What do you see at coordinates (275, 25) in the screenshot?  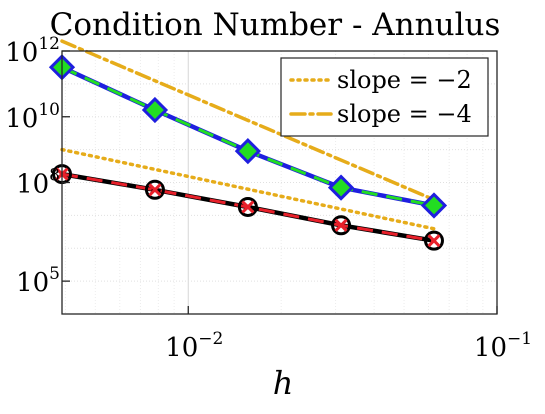 I see `chart-title: Condition Number - Annulus` at bounding box center [275, 25].